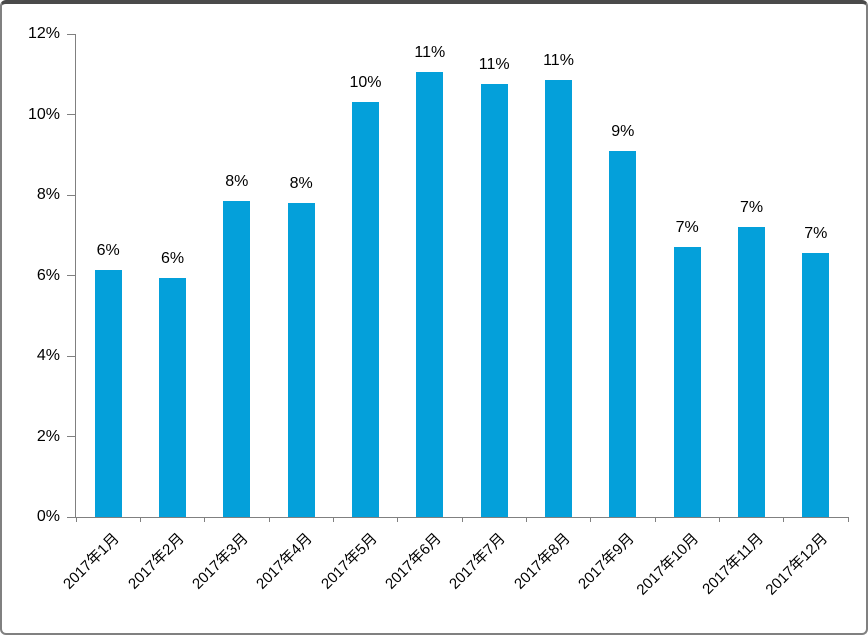  I want to click on x-axis-label: 2017年11月, so click(732, 564).